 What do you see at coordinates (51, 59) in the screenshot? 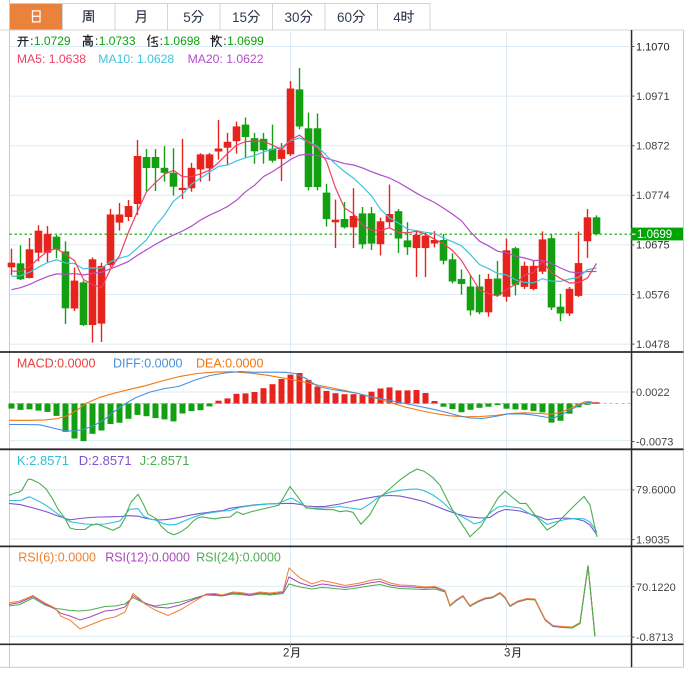
I see `svg-text: MA5: 1.0638` at bounding box center [51, 59].